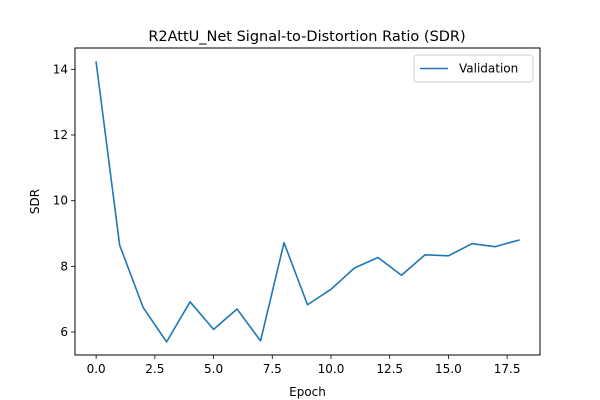 This screenshot has width=600, height=400. I want to click on y-axis-label: SDR, so click(35, 201).